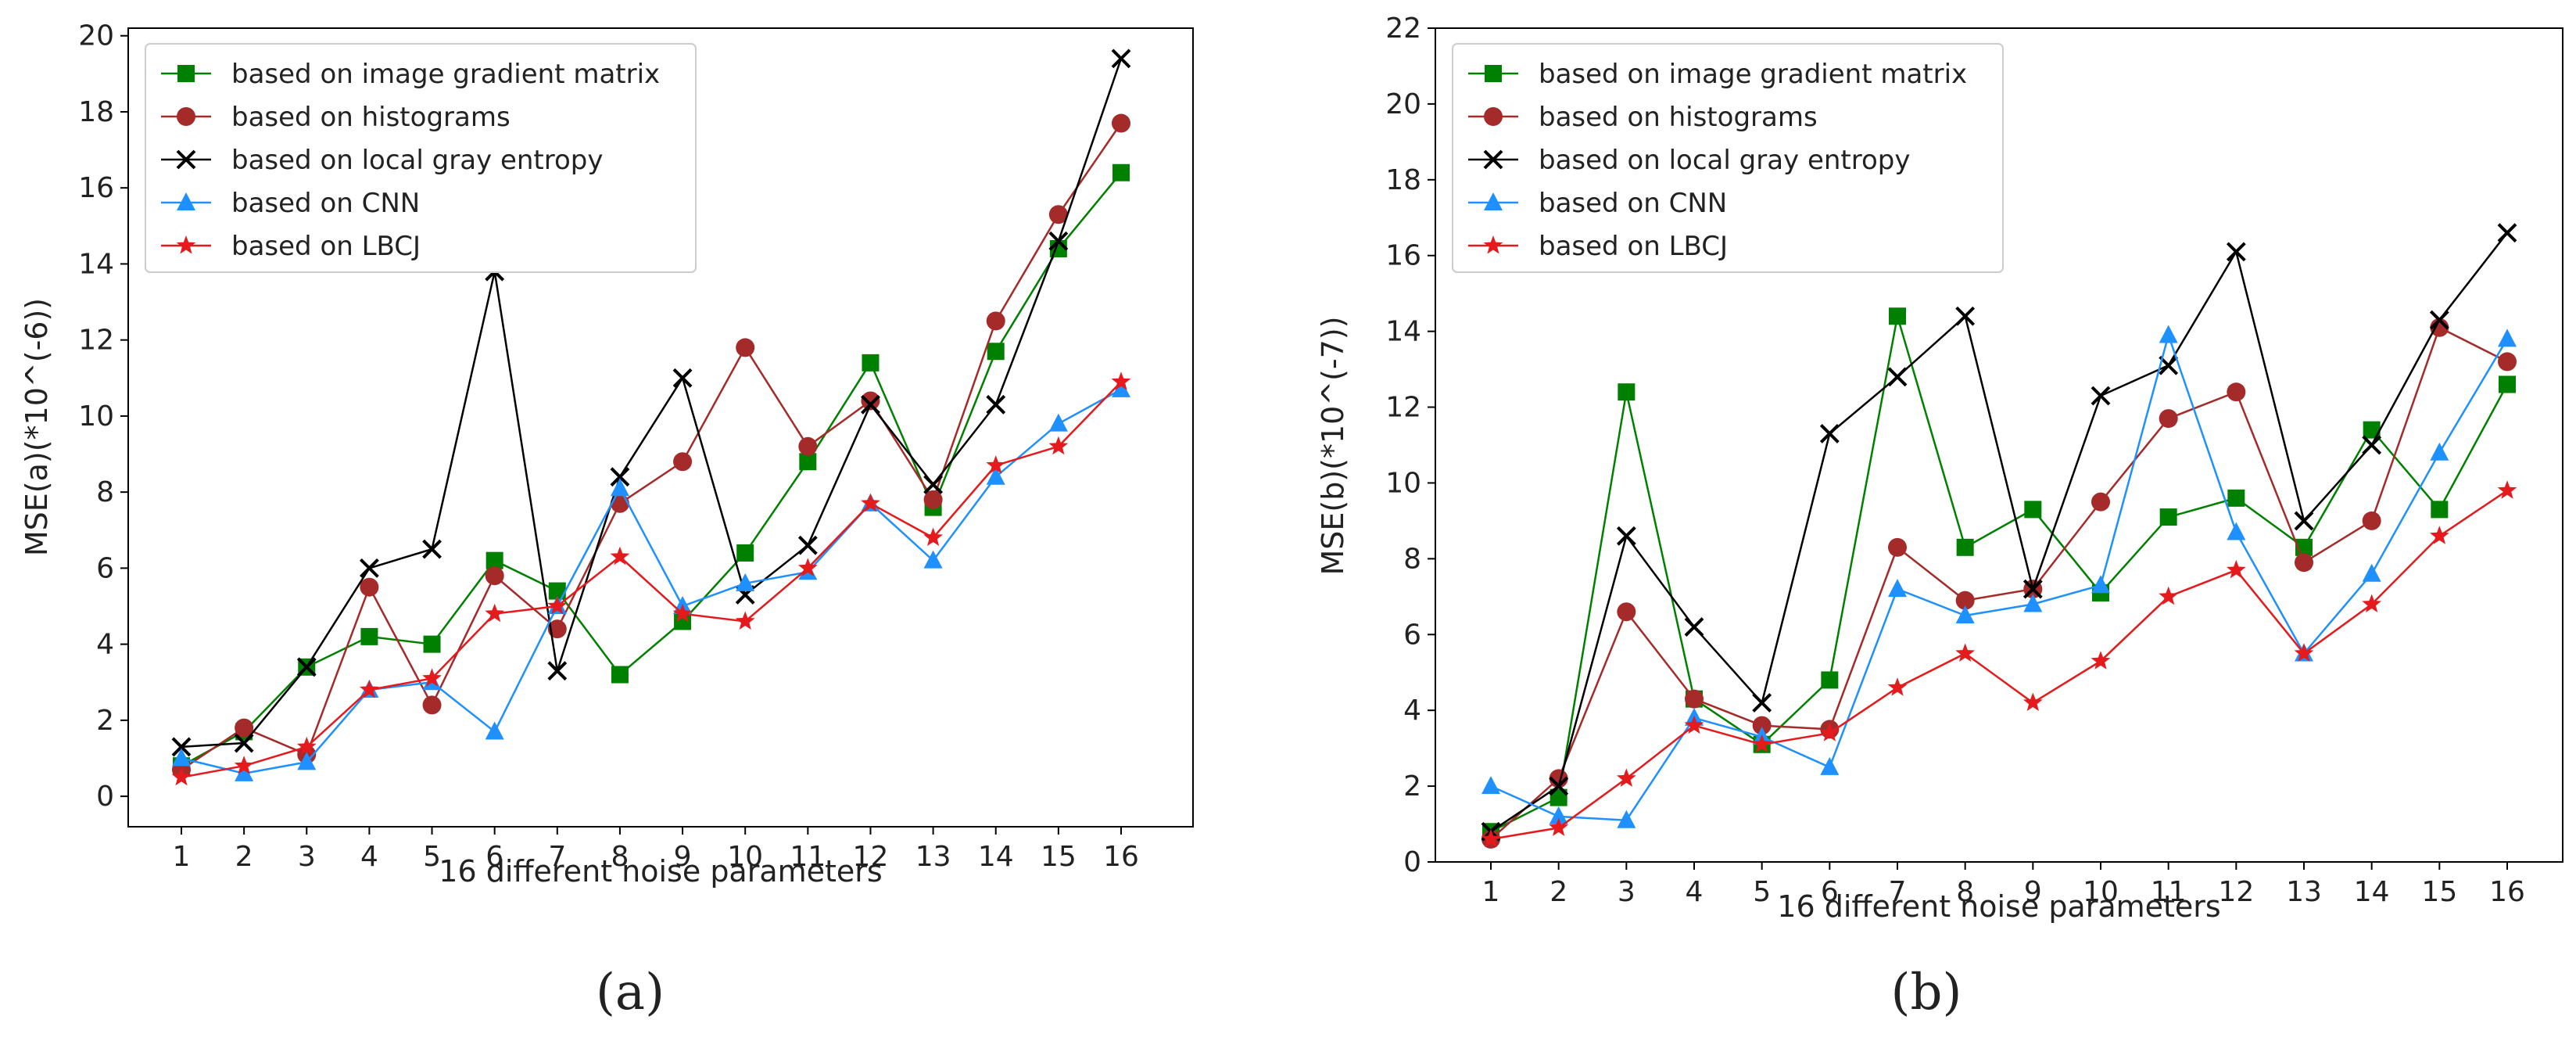  I want to click on x-tick-label: 8, so click(620, 857).